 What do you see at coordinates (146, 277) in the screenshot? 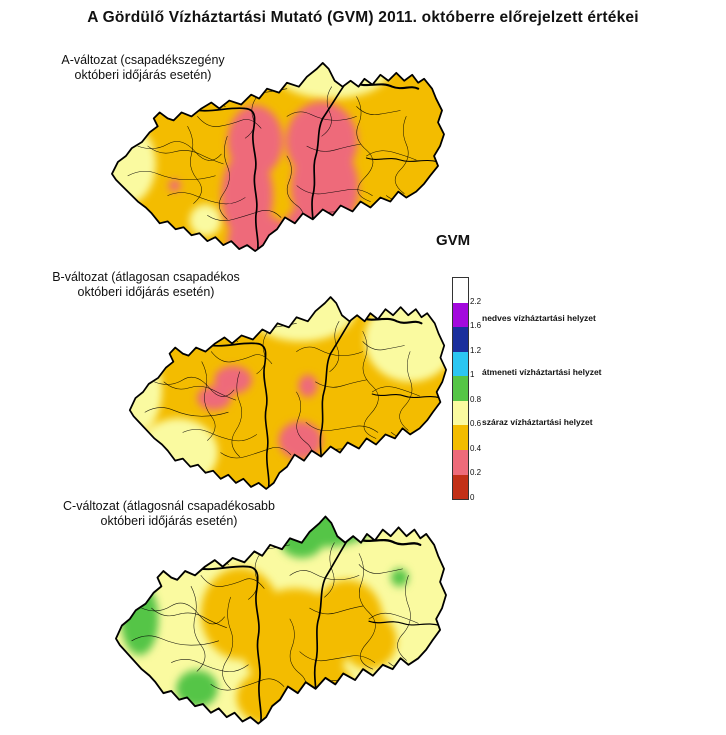
I see `map-b-label-line1: B-változat (átlagosan csapadékos` at bounding box center [146, 277].